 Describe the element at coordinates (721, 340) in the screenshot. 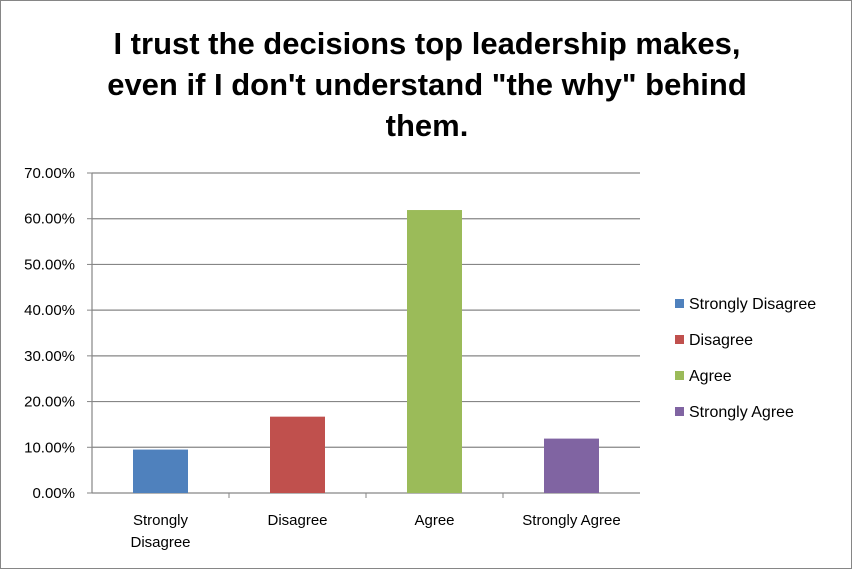

I see `legend-label: Disagree` at that location.